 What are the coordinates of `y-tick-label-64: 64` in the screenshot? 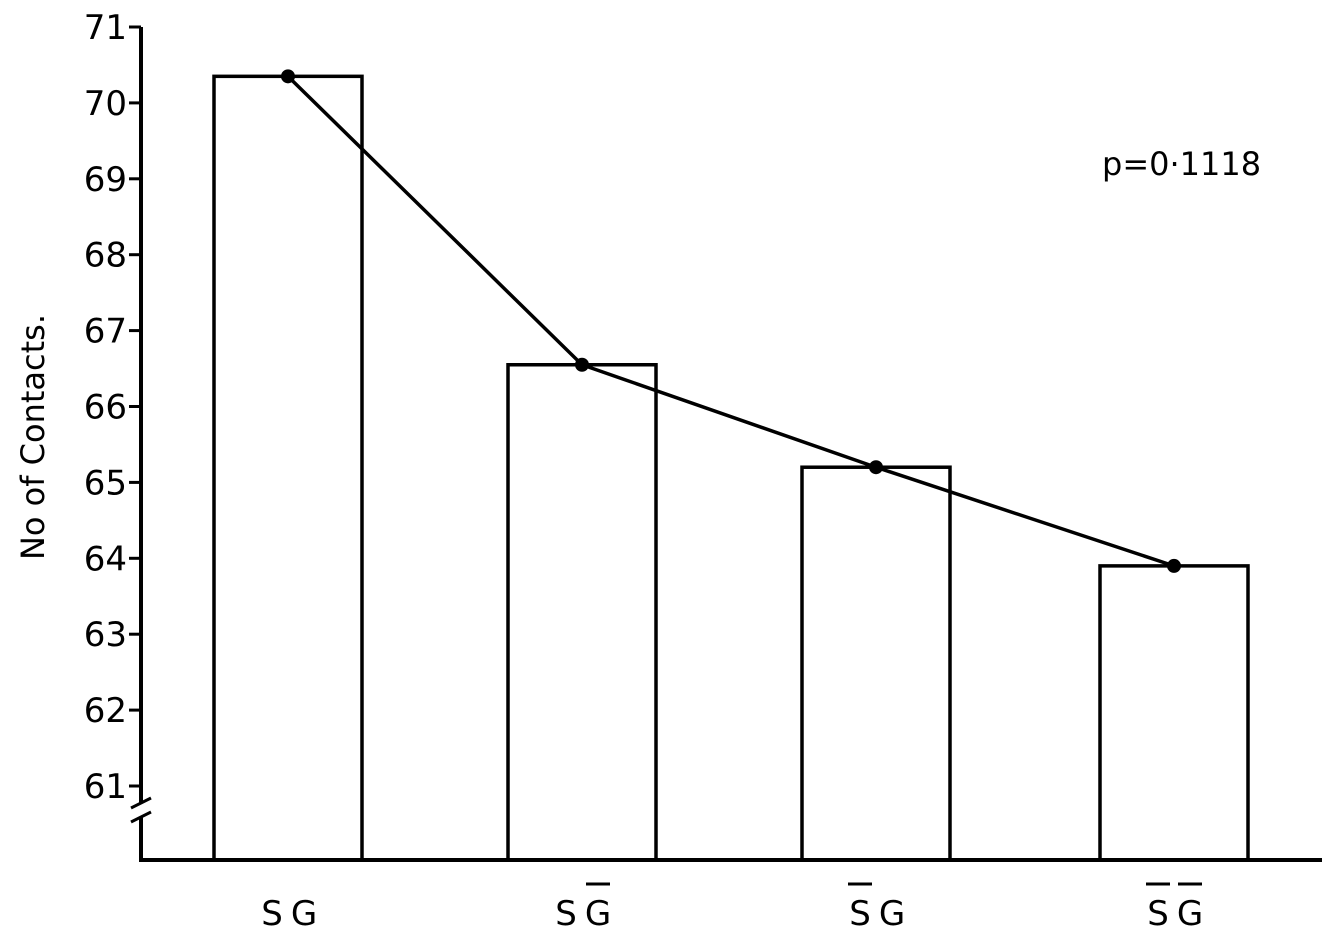 It's located at (105, 559).